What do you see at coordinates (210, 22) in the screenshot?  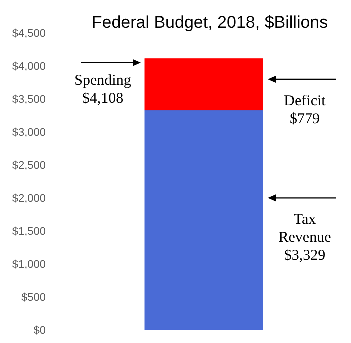 I see `chart-title: Federal Budget, 2018, $Billions` at bounding box center [210, 22].